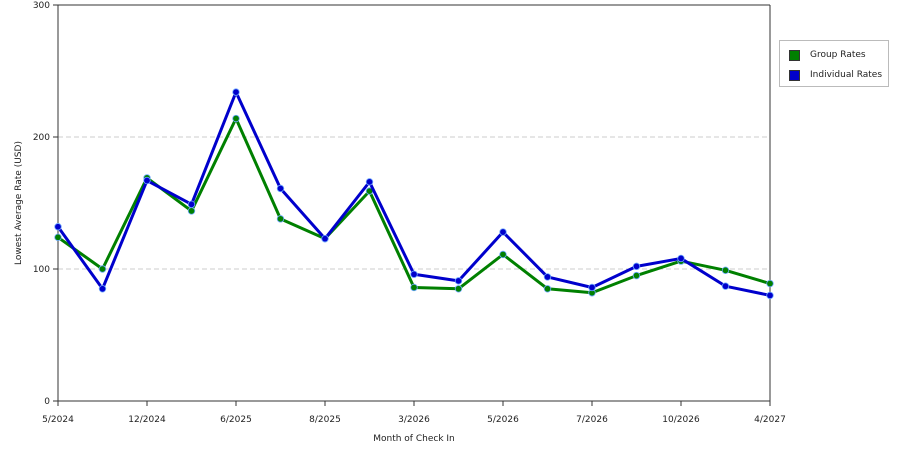 The height and width of the screenshot is (454, 900). What do you see at coordinates (681, 420) in the screenshot?
I see `x-tick-label: 10/2026` at bounding box center [681, 420].